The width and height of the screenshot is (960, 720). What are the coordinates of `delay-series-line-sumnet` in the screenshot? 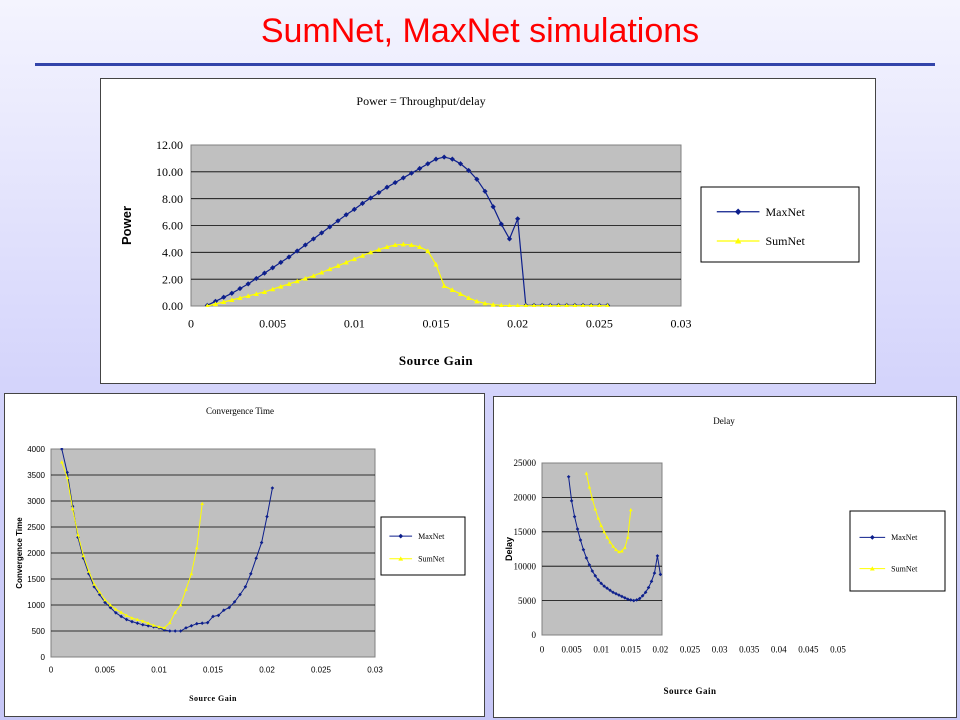 It's located at (608, 513).